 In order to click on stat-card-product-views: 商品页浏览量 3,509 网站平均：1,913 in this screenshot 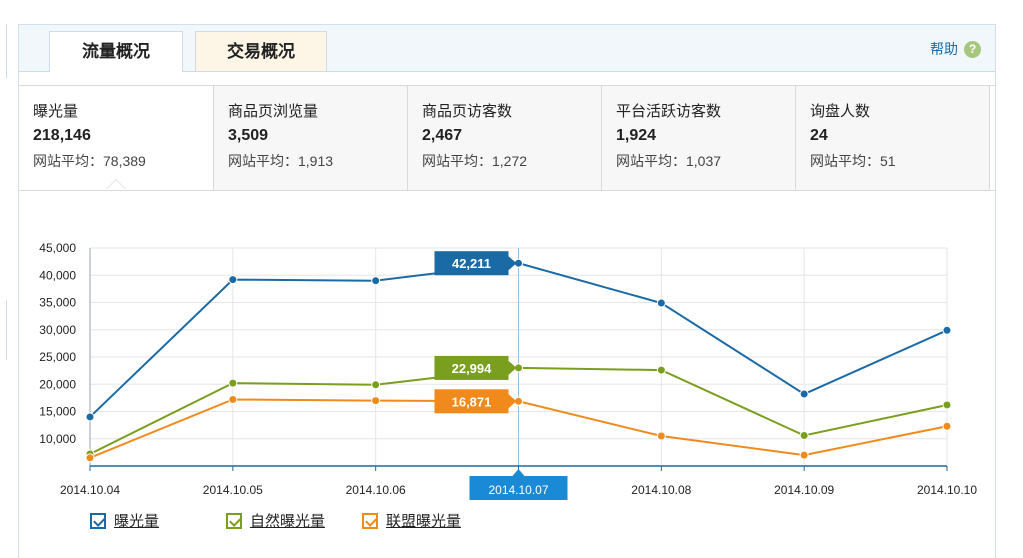, I will do `click(311, 138)`.